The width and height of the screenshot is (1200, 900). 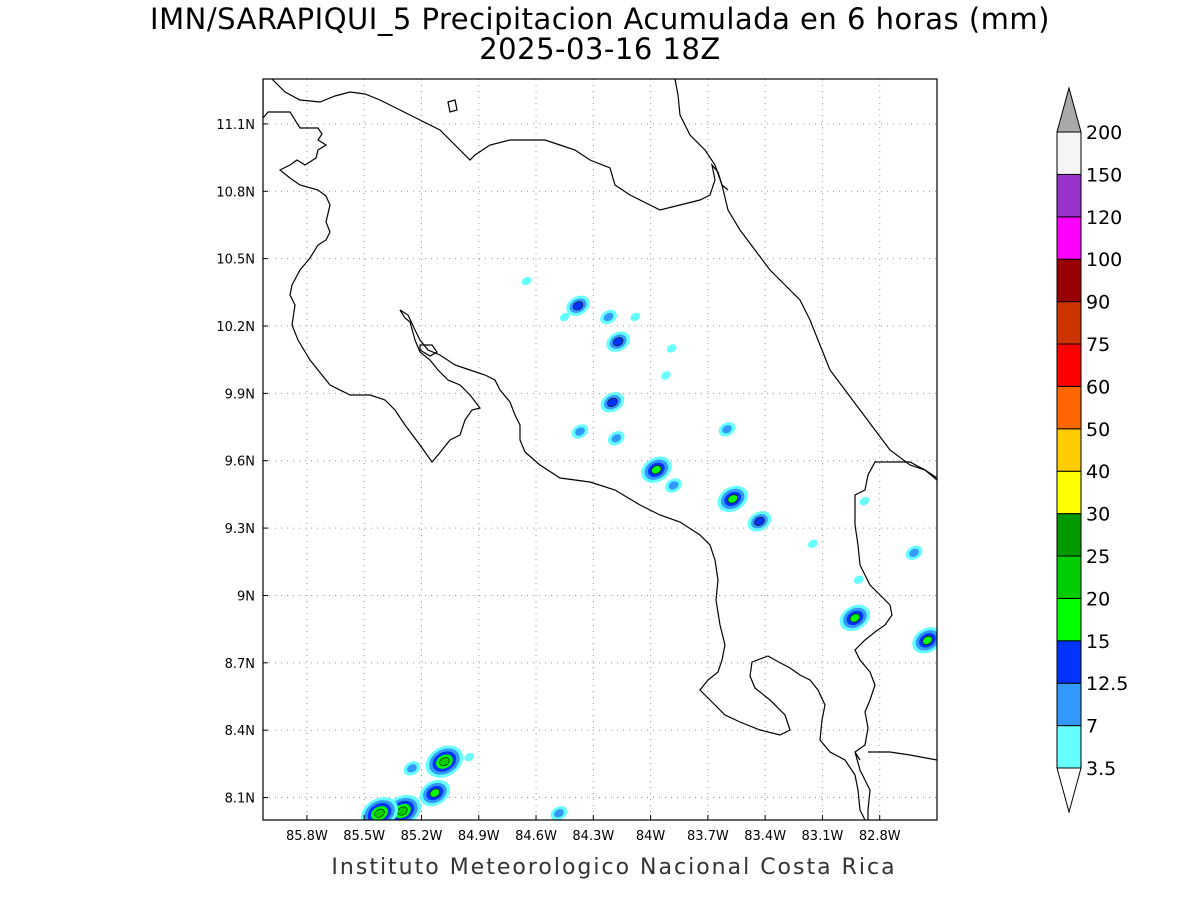 What do you see at coordinates (235, 125) in the screenshot?
I see `lat-tick-label: 11.1N` at bounding box center [235, 125].